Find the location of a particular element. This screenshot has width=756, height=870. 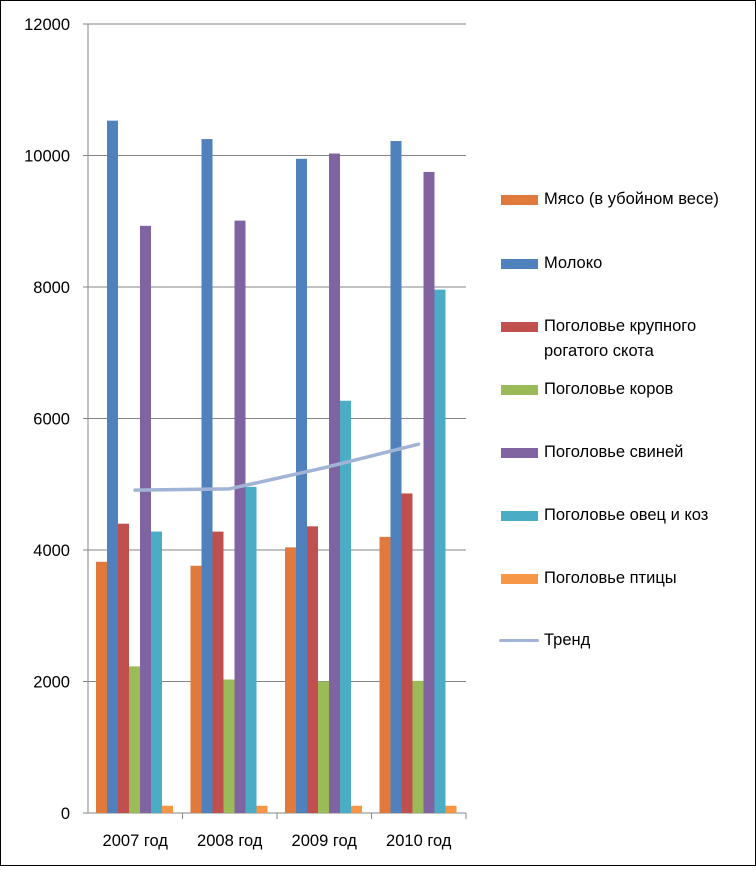

legend-label: Поголовье коров is located at coordinates (609, 389).